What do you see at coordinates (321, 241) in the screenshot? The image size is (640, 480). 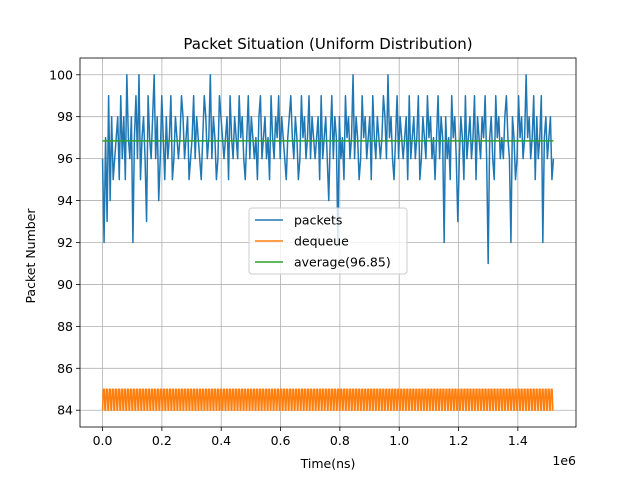 I see `legend-label: dequeue` at bounding box center [321, 241].